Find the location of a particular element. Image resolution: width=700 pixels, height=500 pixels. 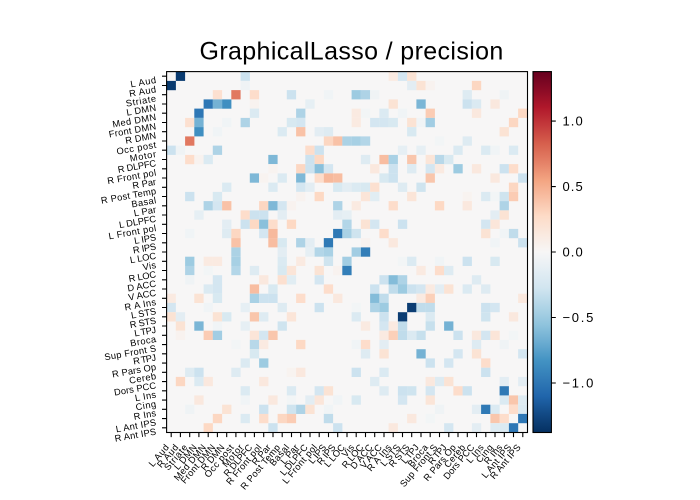

svg-text: −0.5 is located at coordinates (578, 317).